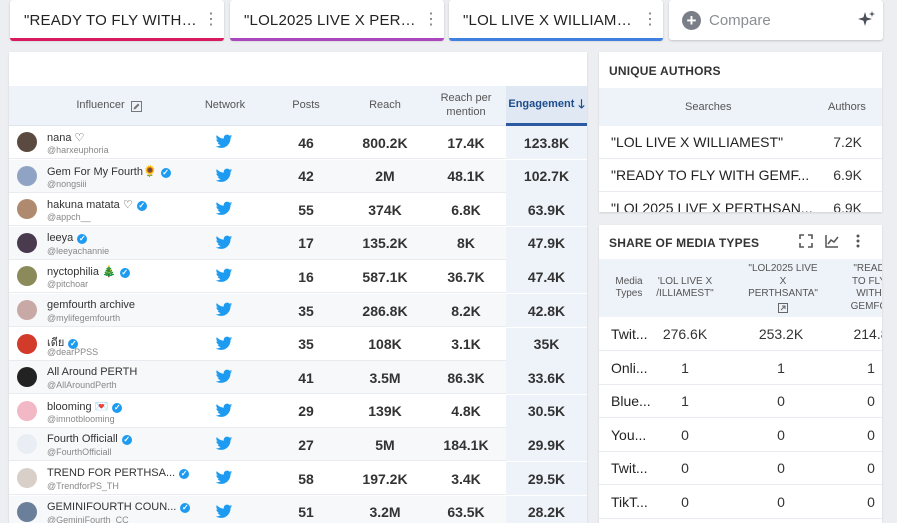 This screenshot has width=897, height=523. I want to click on compare-button: + Compare, so click(776, 20).